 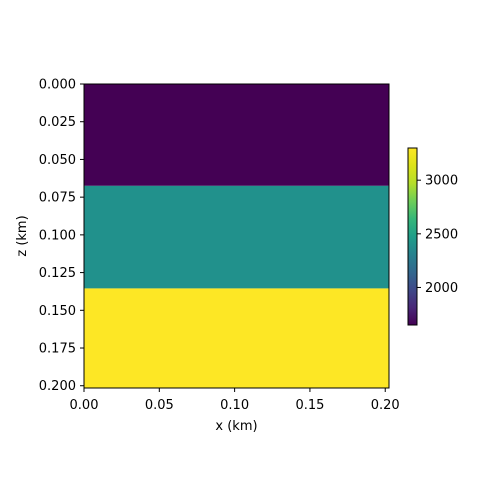 What do you see at coordinates (57, 311) in the screenshot?
I see `y-tick-label: 0.150` at bounding box center [57, 311].